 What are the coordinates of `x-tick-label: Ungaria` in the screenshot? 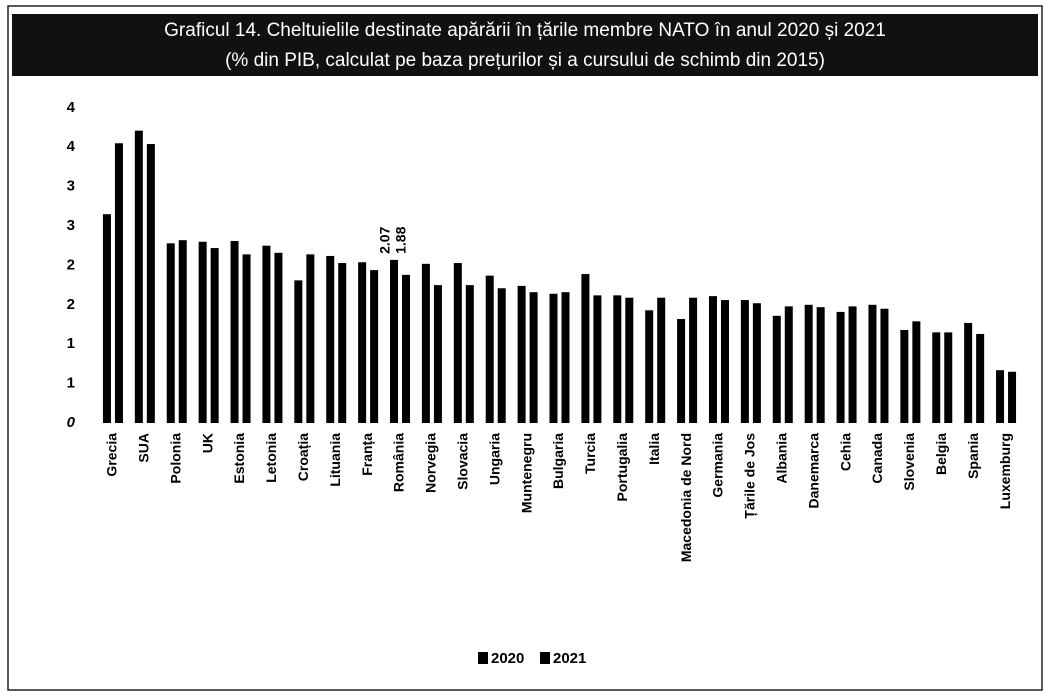 It's located at (494, 459).